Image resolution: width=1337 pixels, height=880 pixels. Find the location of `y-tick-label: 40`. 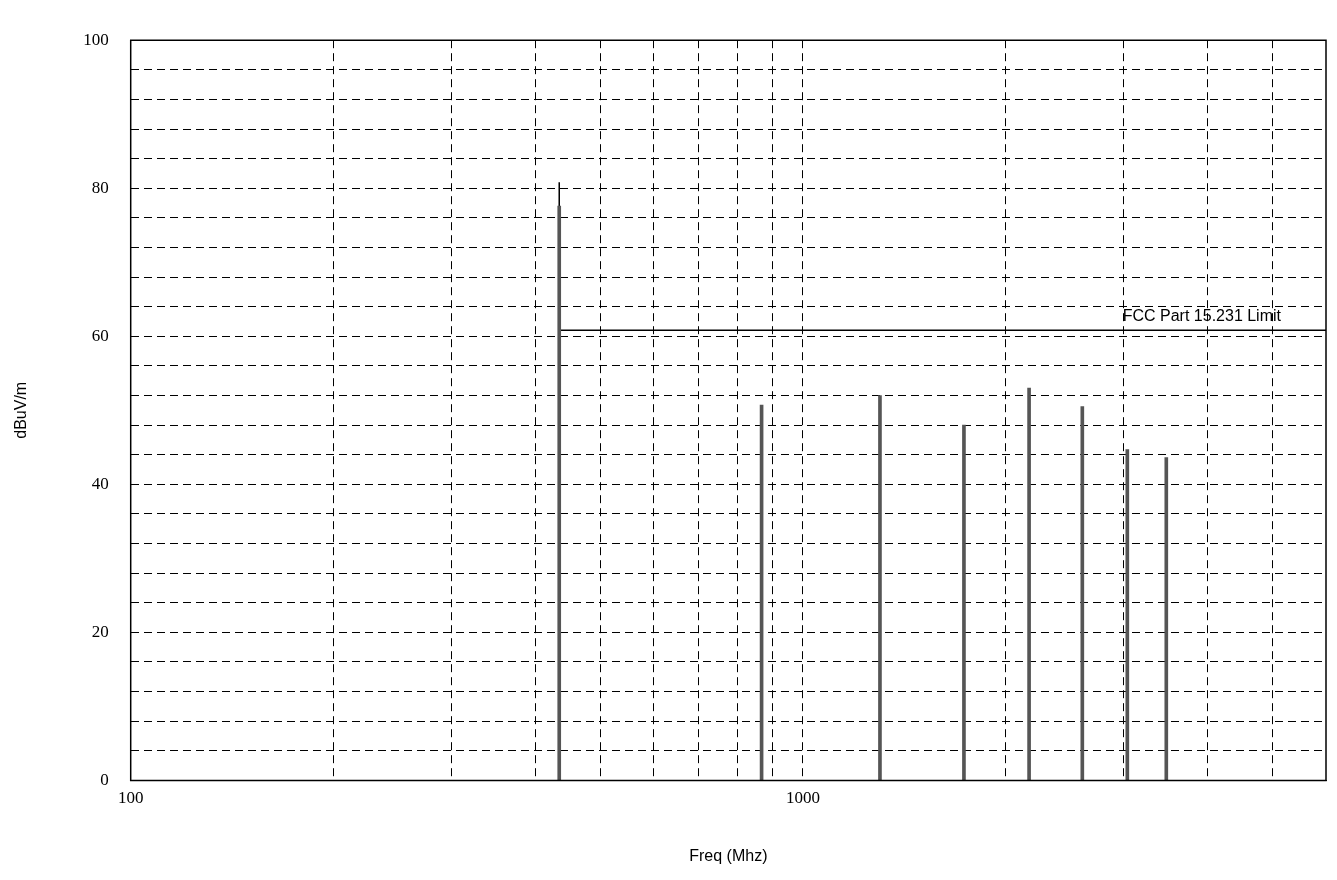

y-tick-label: 40 is located at coordinates (100, 483).